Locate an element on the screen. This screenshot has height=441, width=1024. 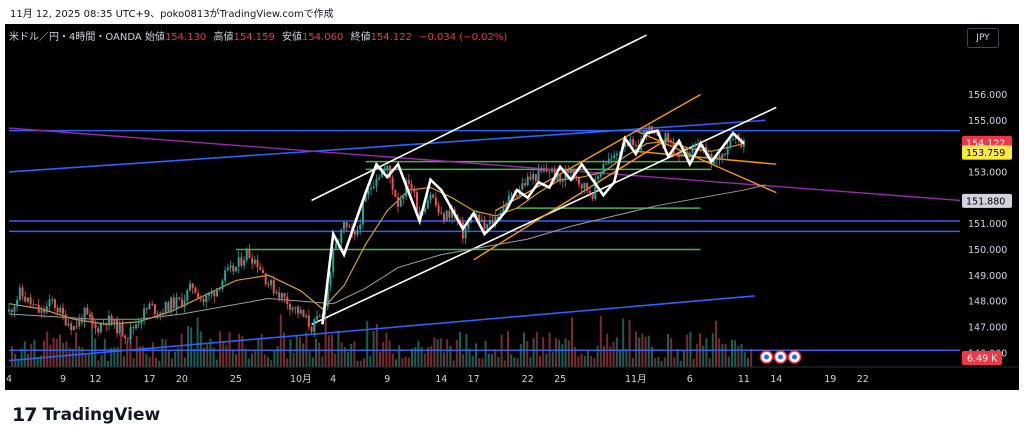
symbol-title: 米ドル／円・4時間・OANDA is located at coordinates (75, 37).